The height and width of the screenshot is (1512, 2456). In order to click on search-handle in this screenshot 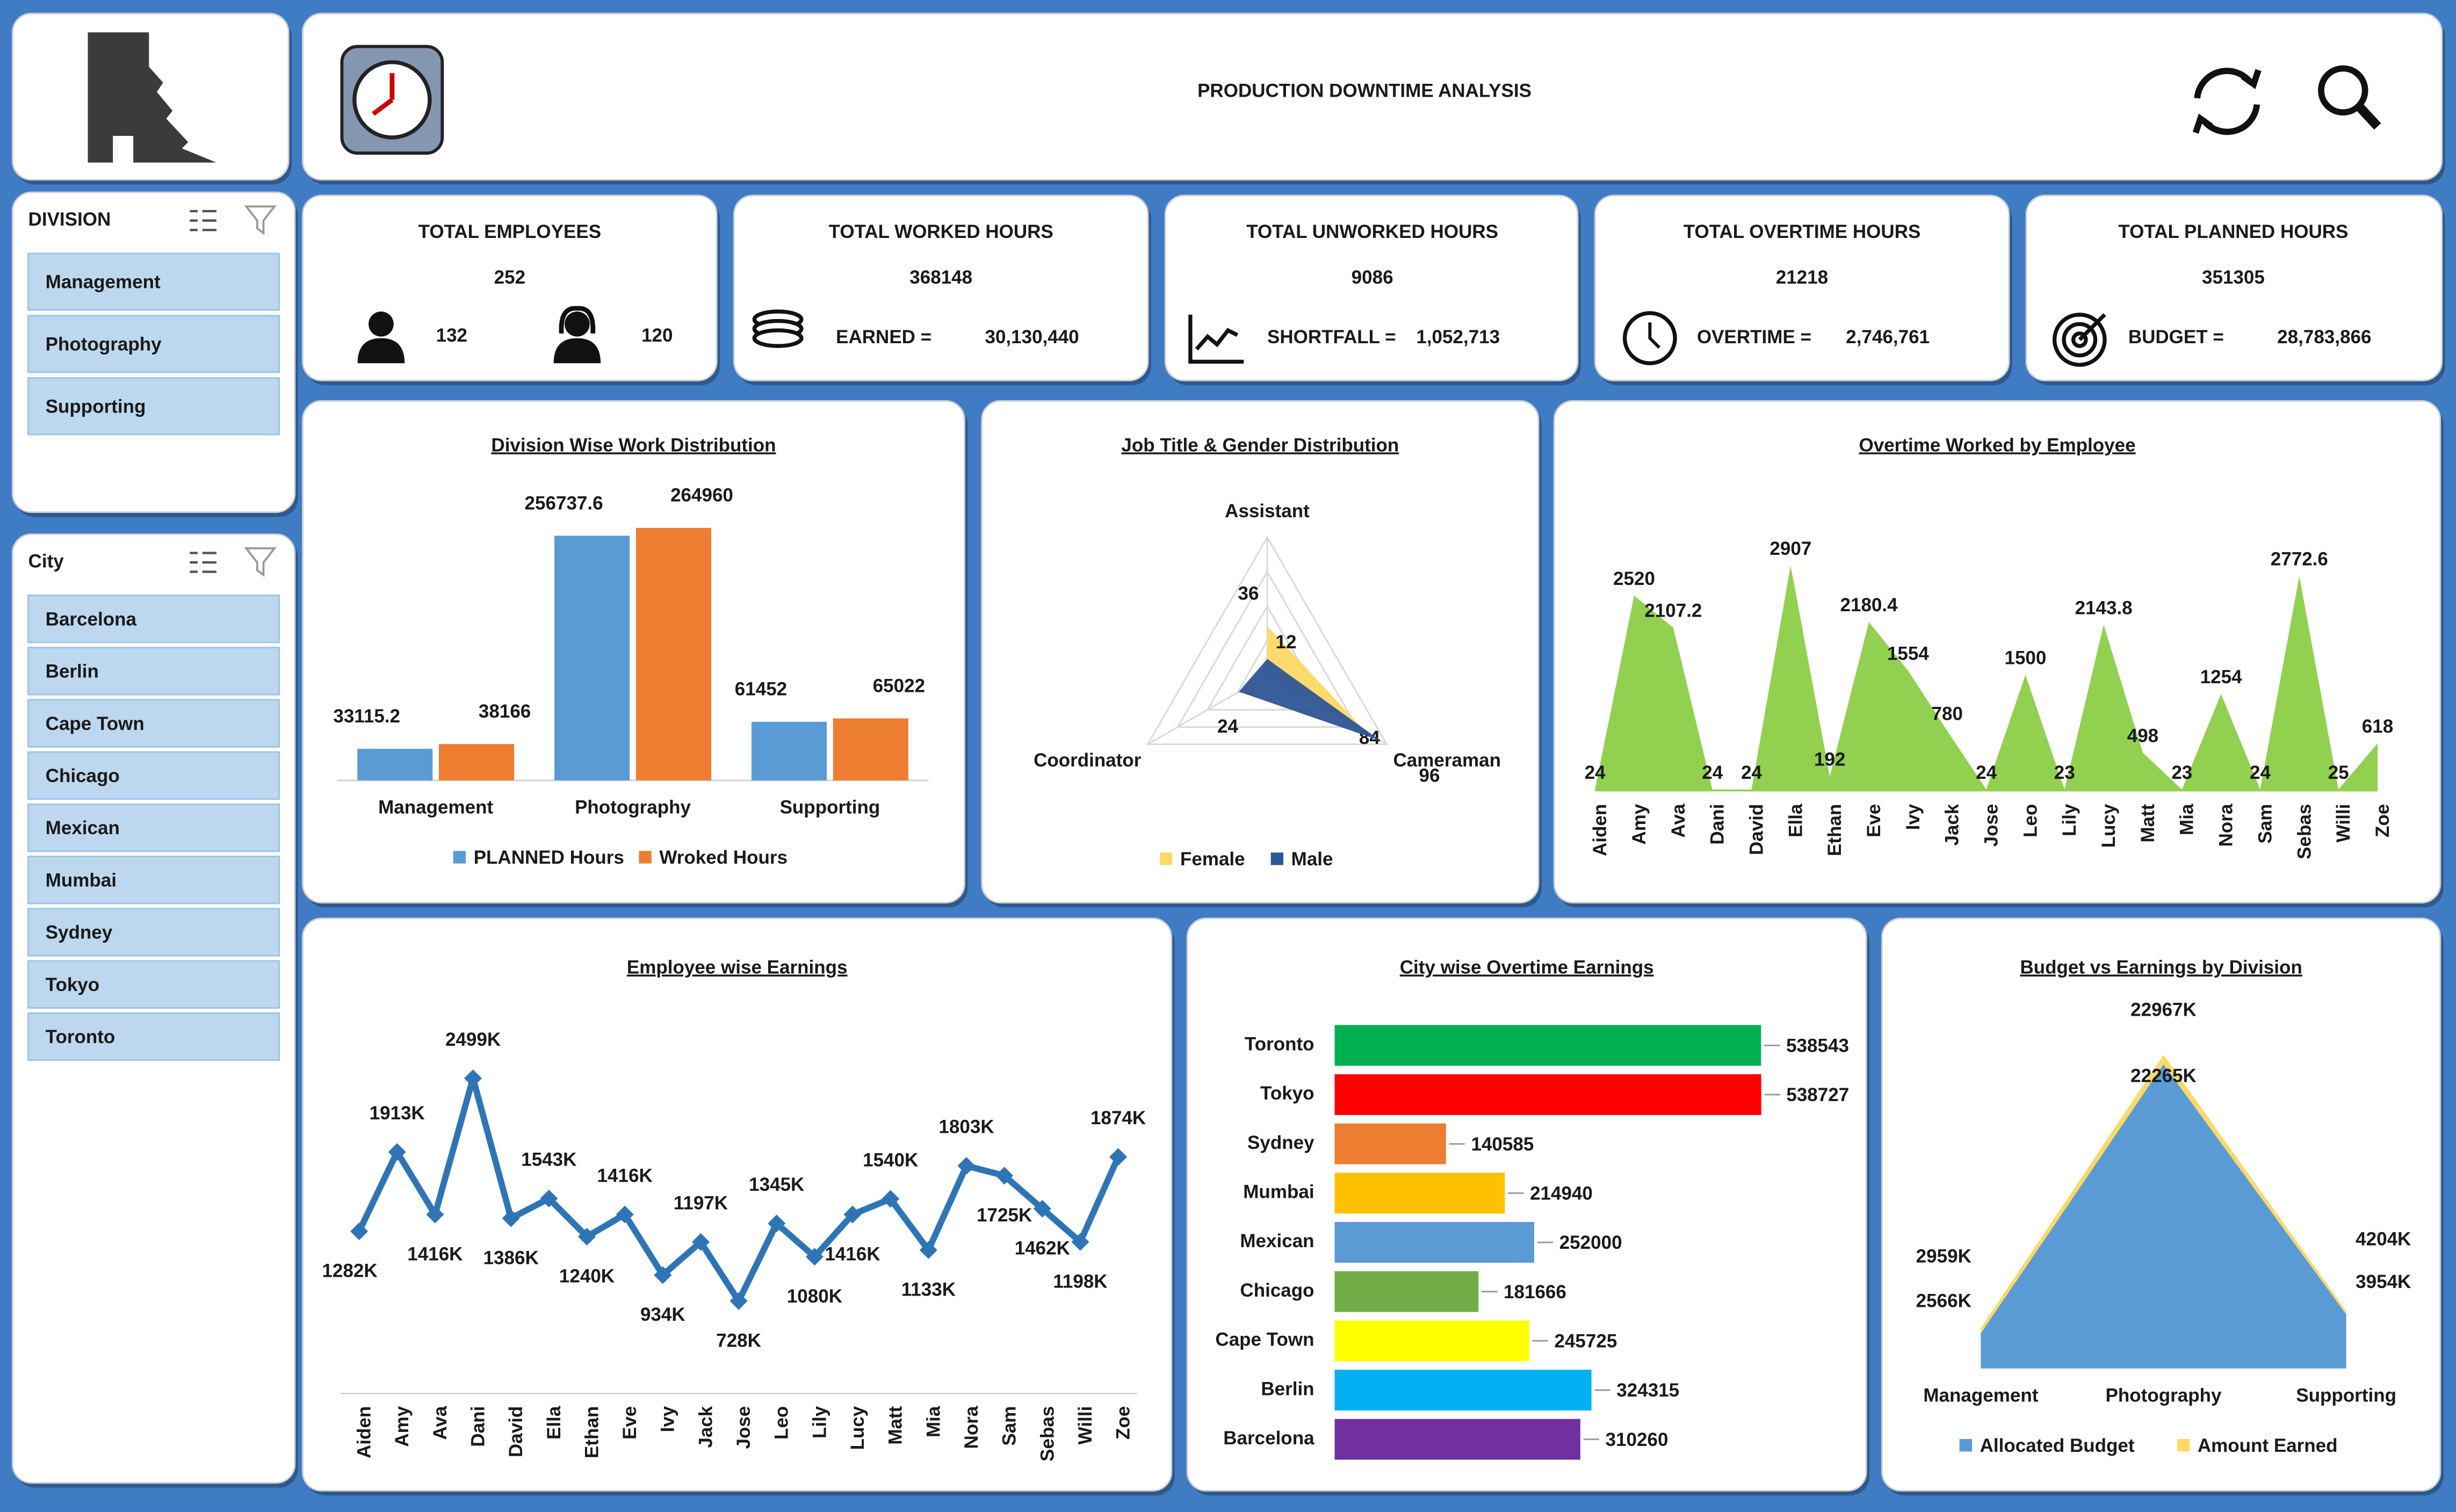, I will do `click(2368, 116)`.